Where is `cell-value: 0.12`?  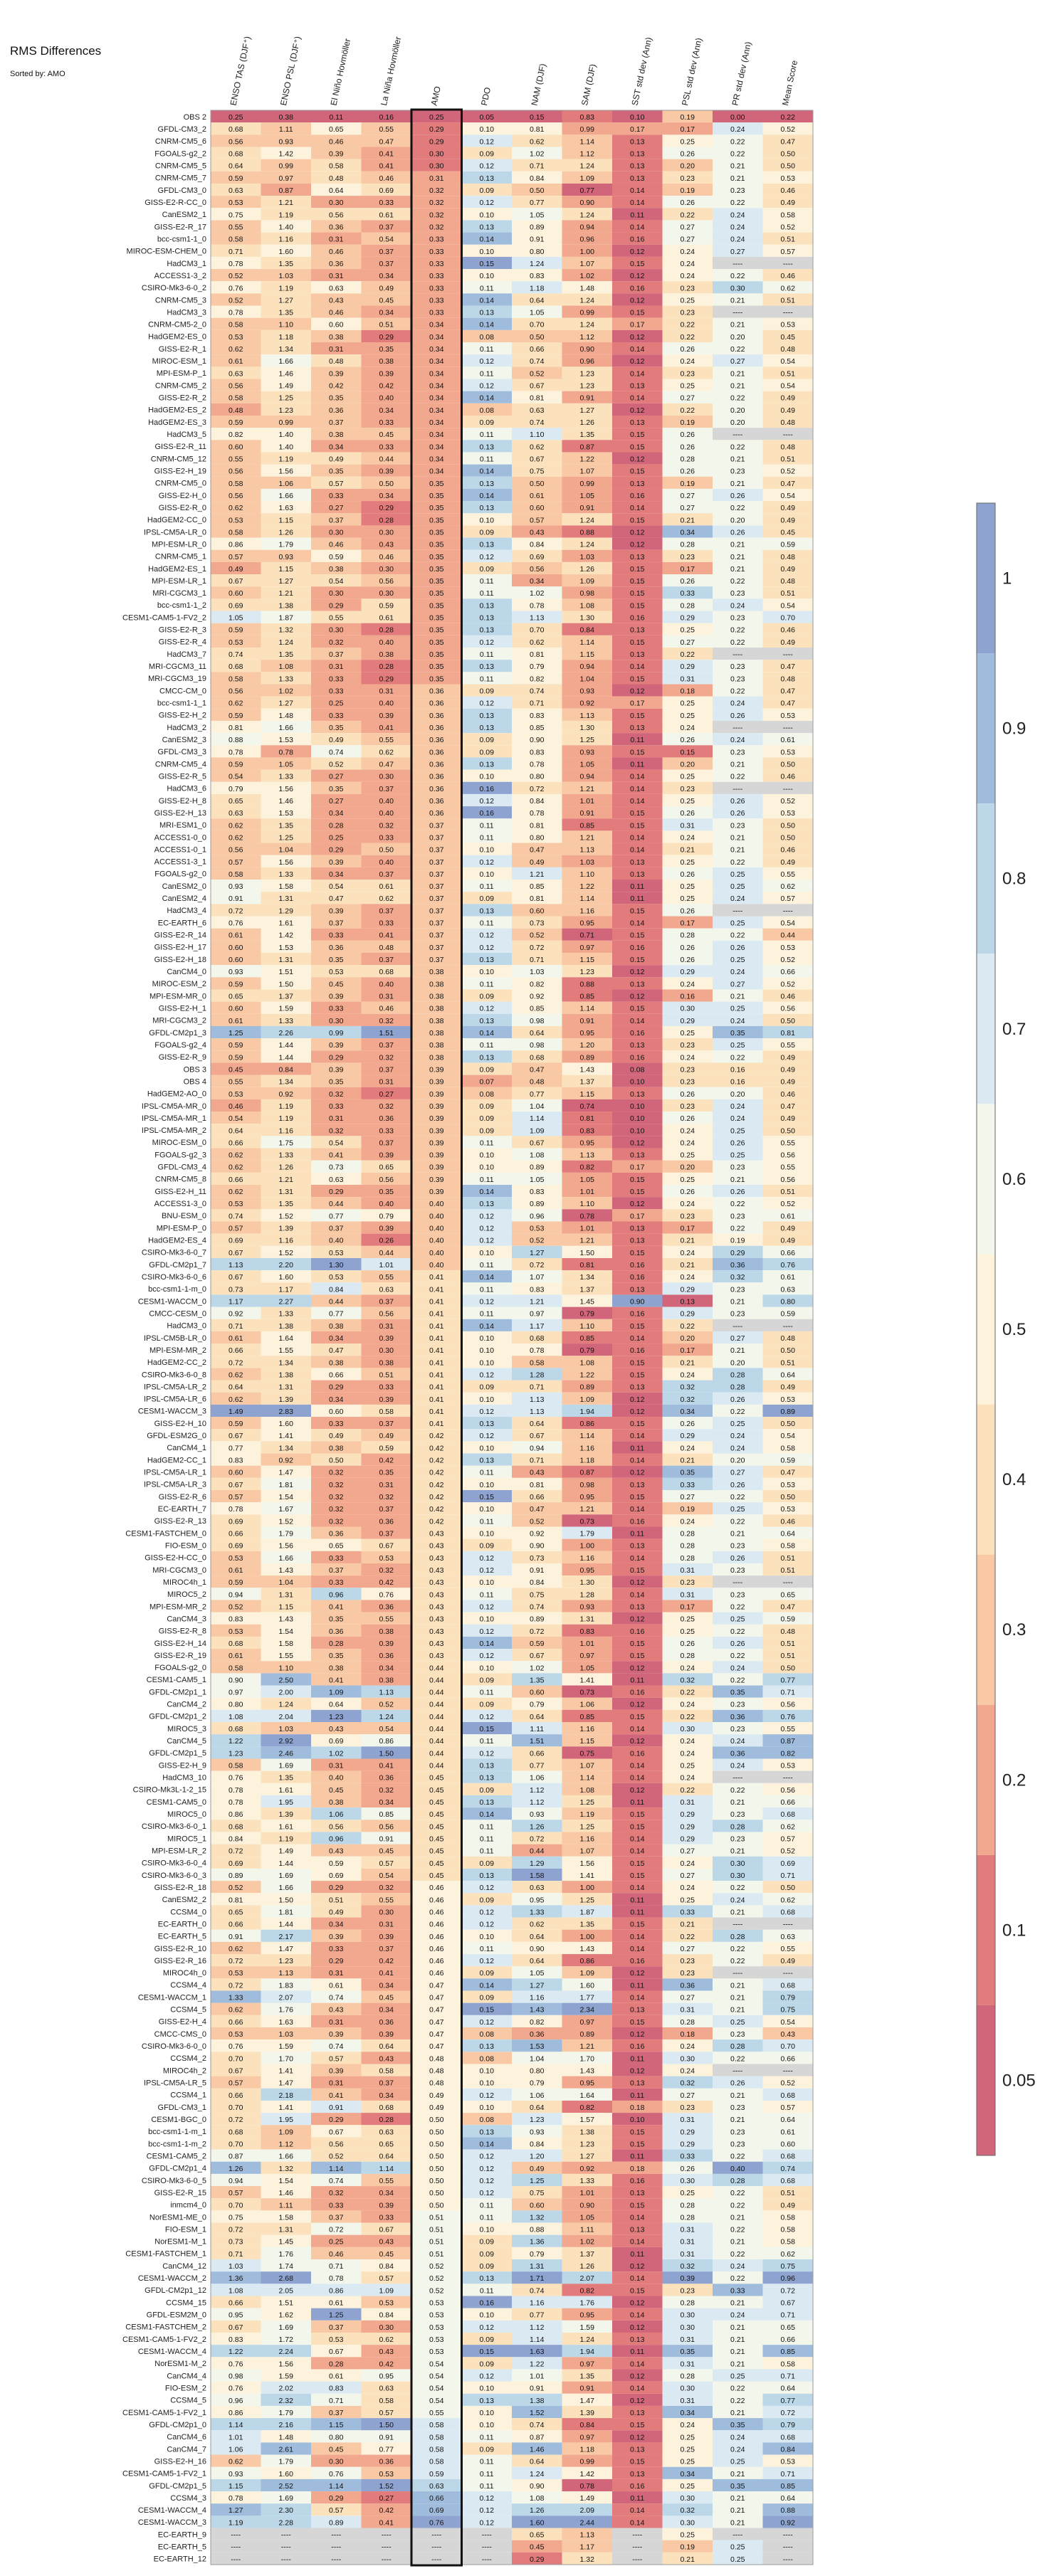
cell-value: 0.12 is located at coordinates (487, 2169).